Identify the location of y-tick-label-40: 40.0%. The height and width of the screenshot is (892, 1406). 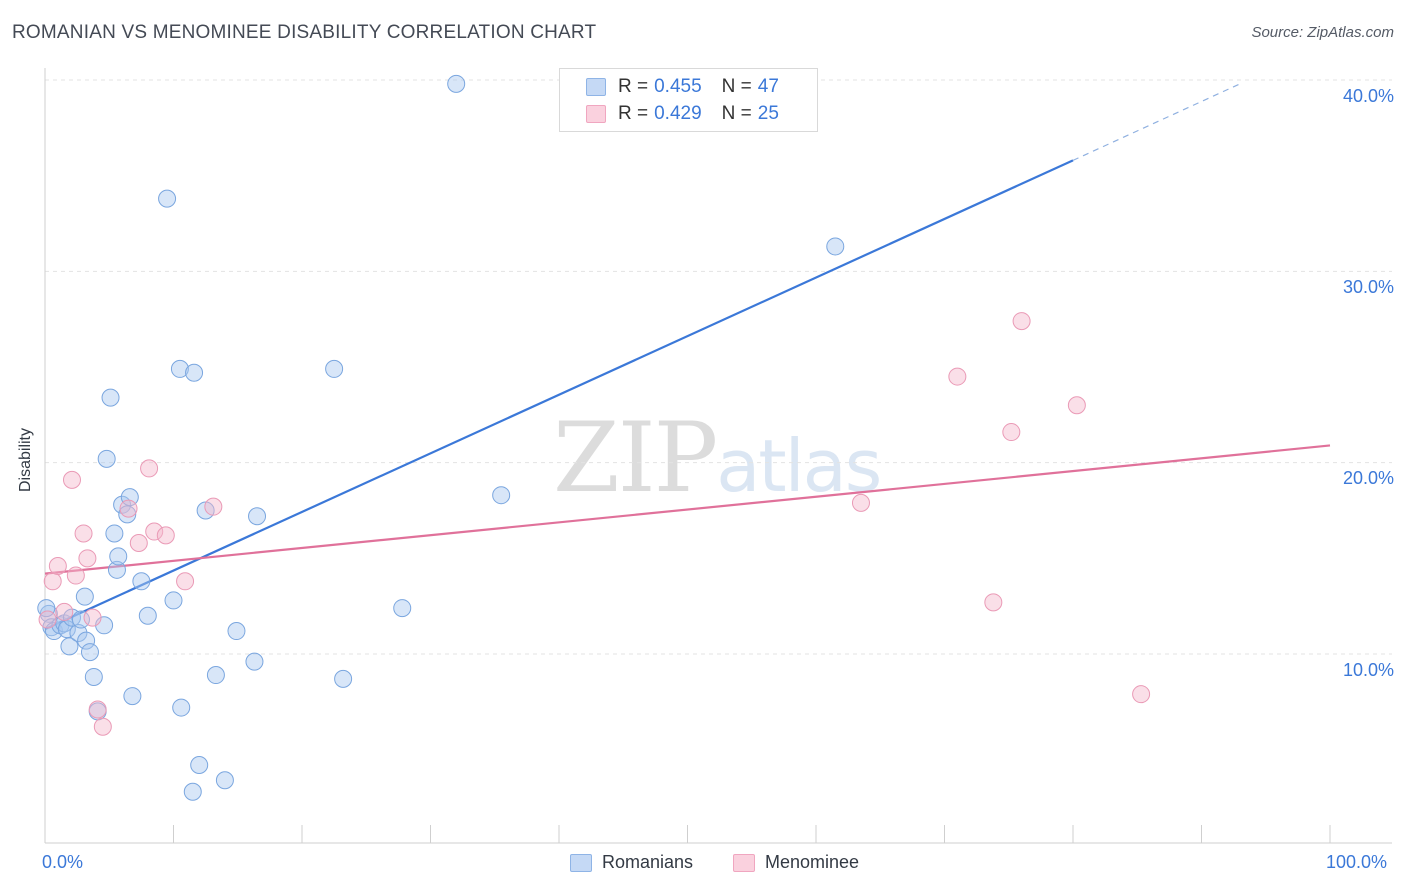
(1368, 96).